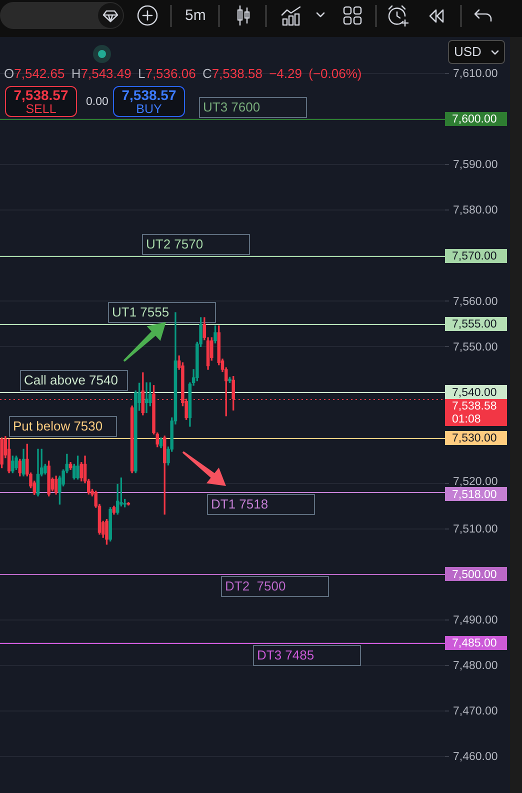 This screenshot has height=793, width=522. What do you see at coordinates (474, 575) in the screenshot?
I see `y-tick-label: 7,500.00` at bounding box center [474, 575].